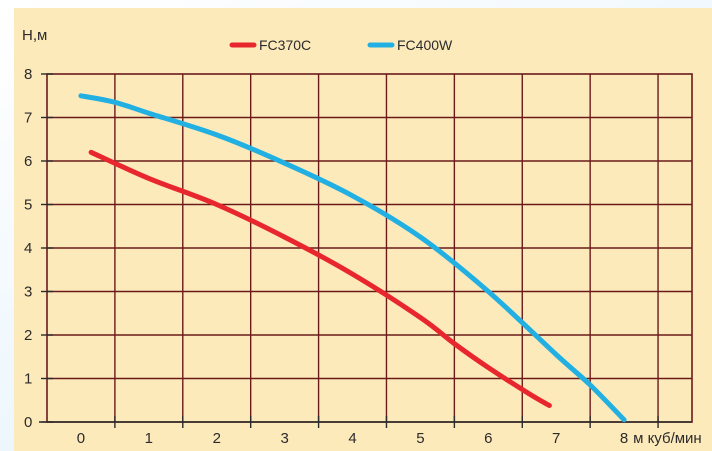  Describe the element at coordinates (28, 422) in the screenshot. I see `y-tick-label: 0` at that location.